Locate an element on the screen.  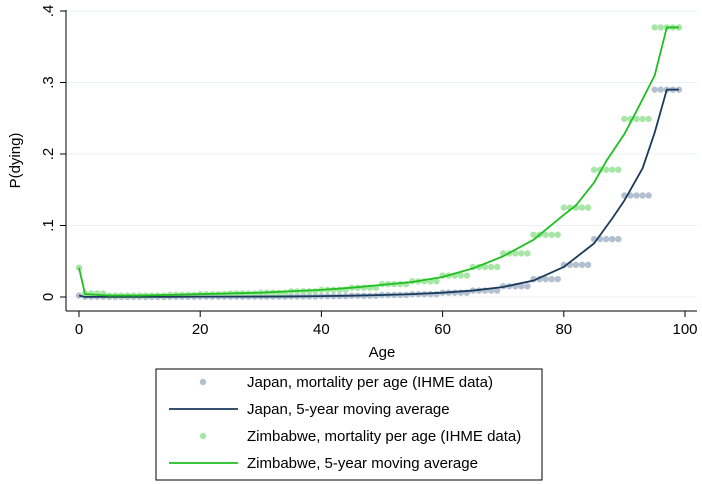
x-axis-title: Age is located at coordinates (382, 352).